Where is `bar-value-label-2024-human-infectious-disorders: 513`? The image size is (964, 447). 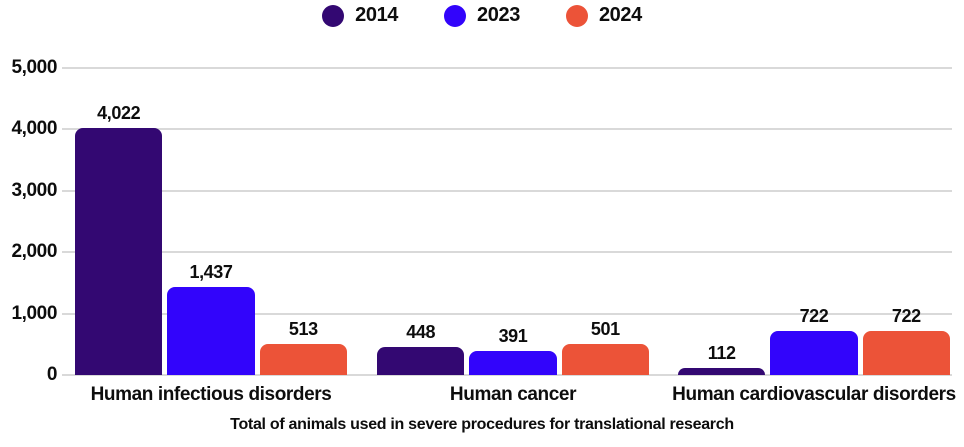 bar-value-label-2024-human-infectious-disorders: 513 is located at coordinates (303, 329).